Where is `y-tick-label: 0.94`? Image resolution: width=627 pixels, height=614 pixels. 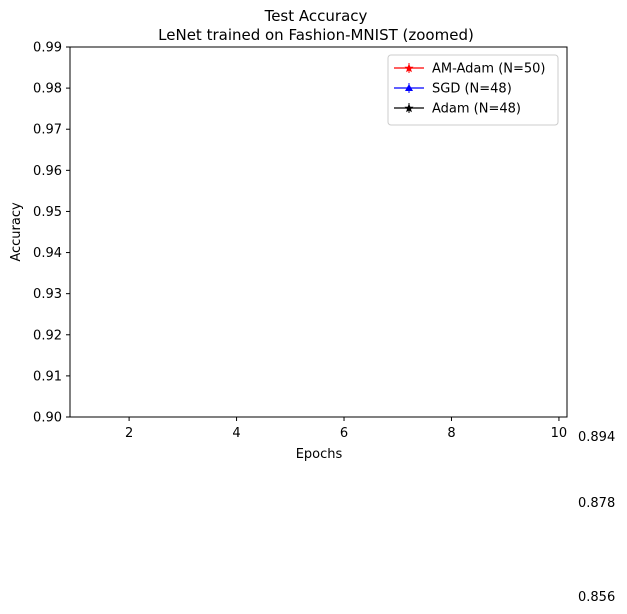
y-tick-label: 0.94 is located at coordinates (47, 253).